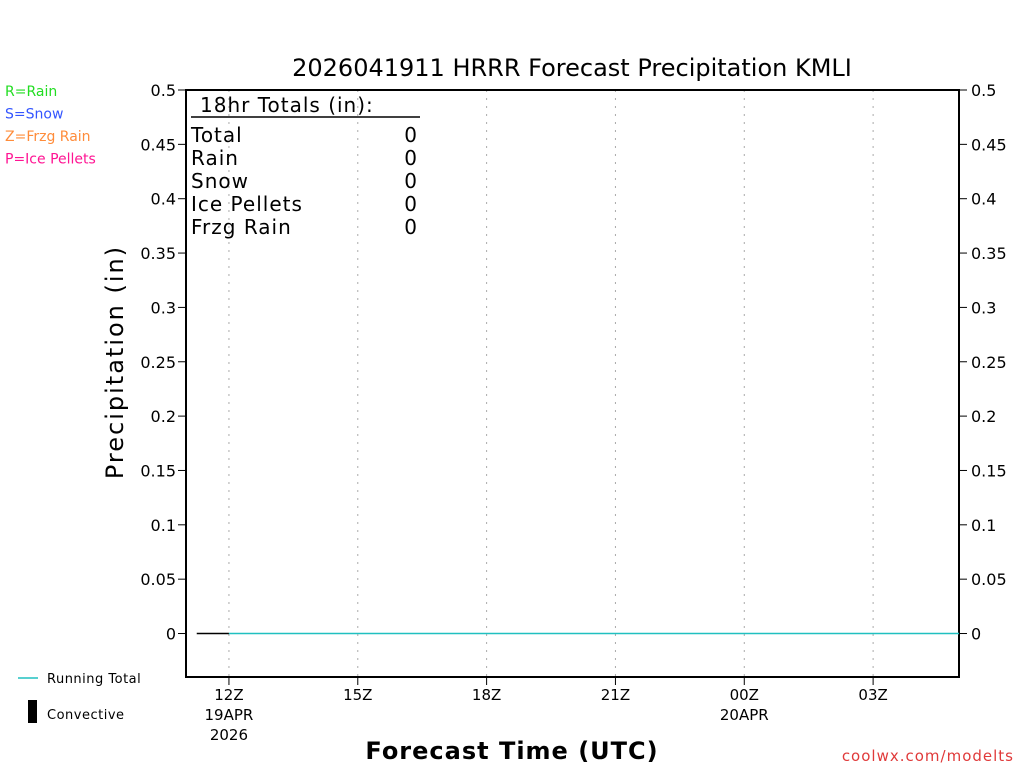 The image size is (1024, 772). Describe the element at coordinates (86, 715) in the screenshot. I see `convective-label: Convective` at that location.